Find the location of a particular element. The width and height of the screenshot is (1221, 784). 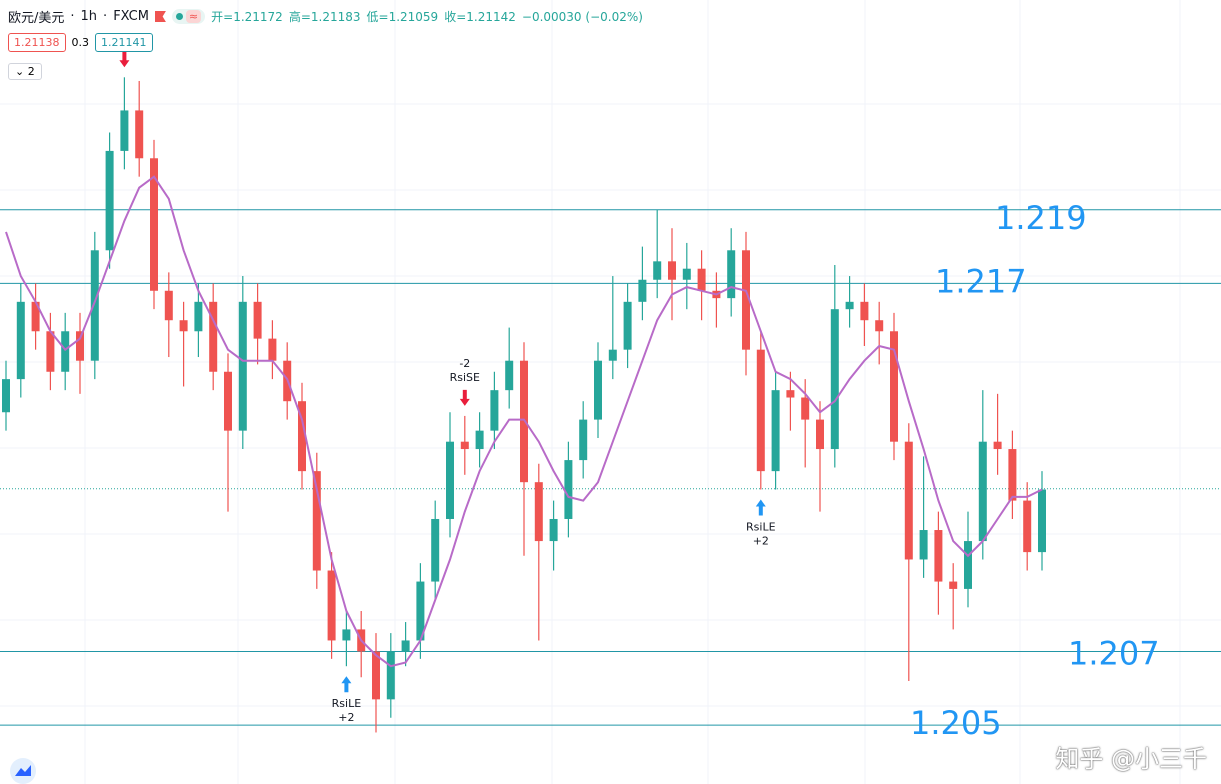

symbol: 欧元/美元 is located at coordinates (36, 18).